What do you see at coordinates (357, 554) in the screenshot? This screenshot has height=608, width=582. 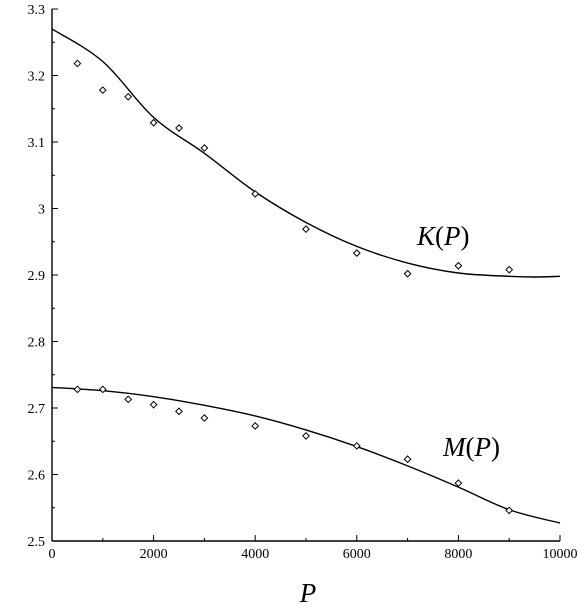 I see `x-tick-label: 6000` at bounding box center [357, 554].